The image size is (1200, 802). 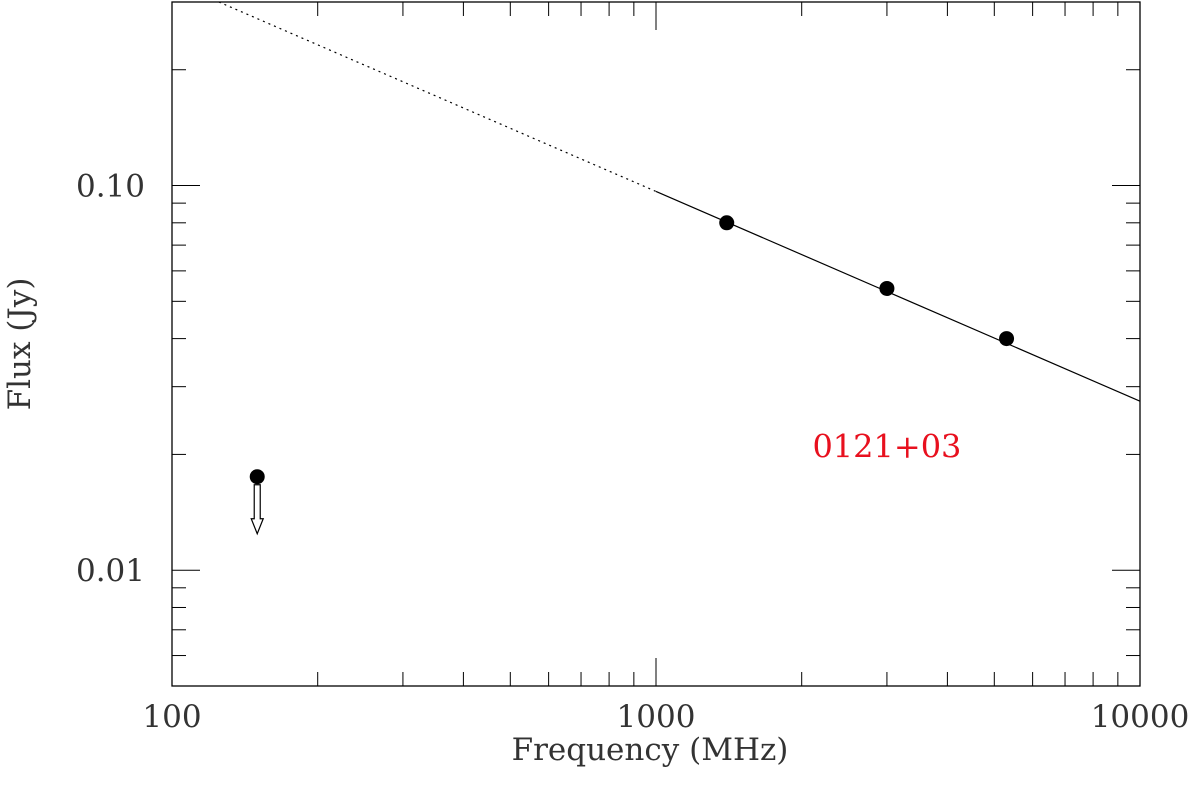 I want to click on source-name-annotation: 0121+03, so click(x=886, y=446).